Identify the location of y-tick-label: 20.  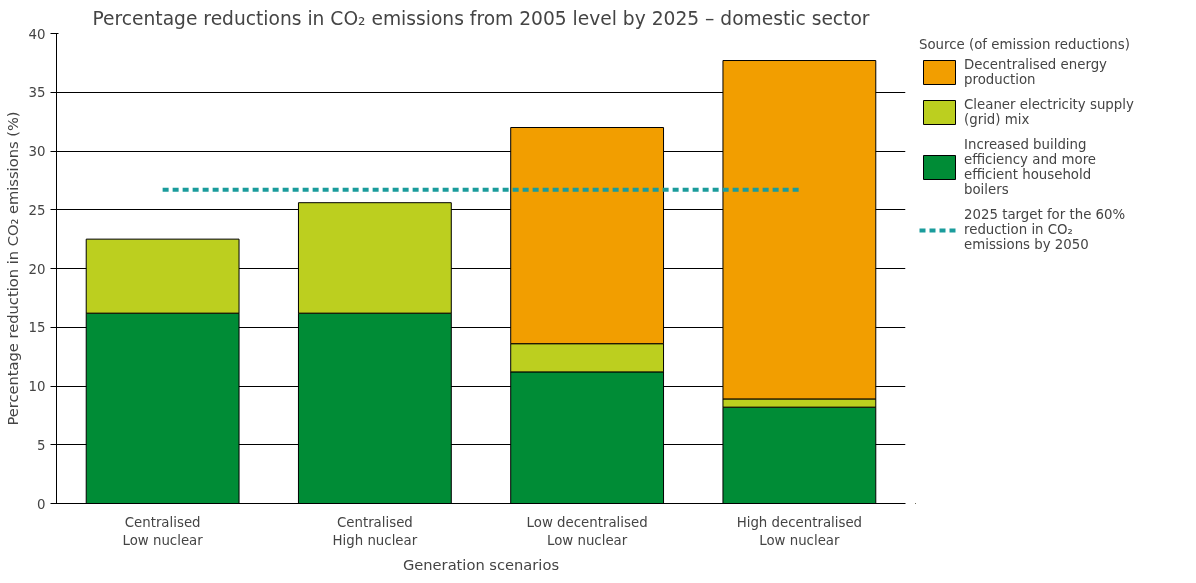
(37, 269).